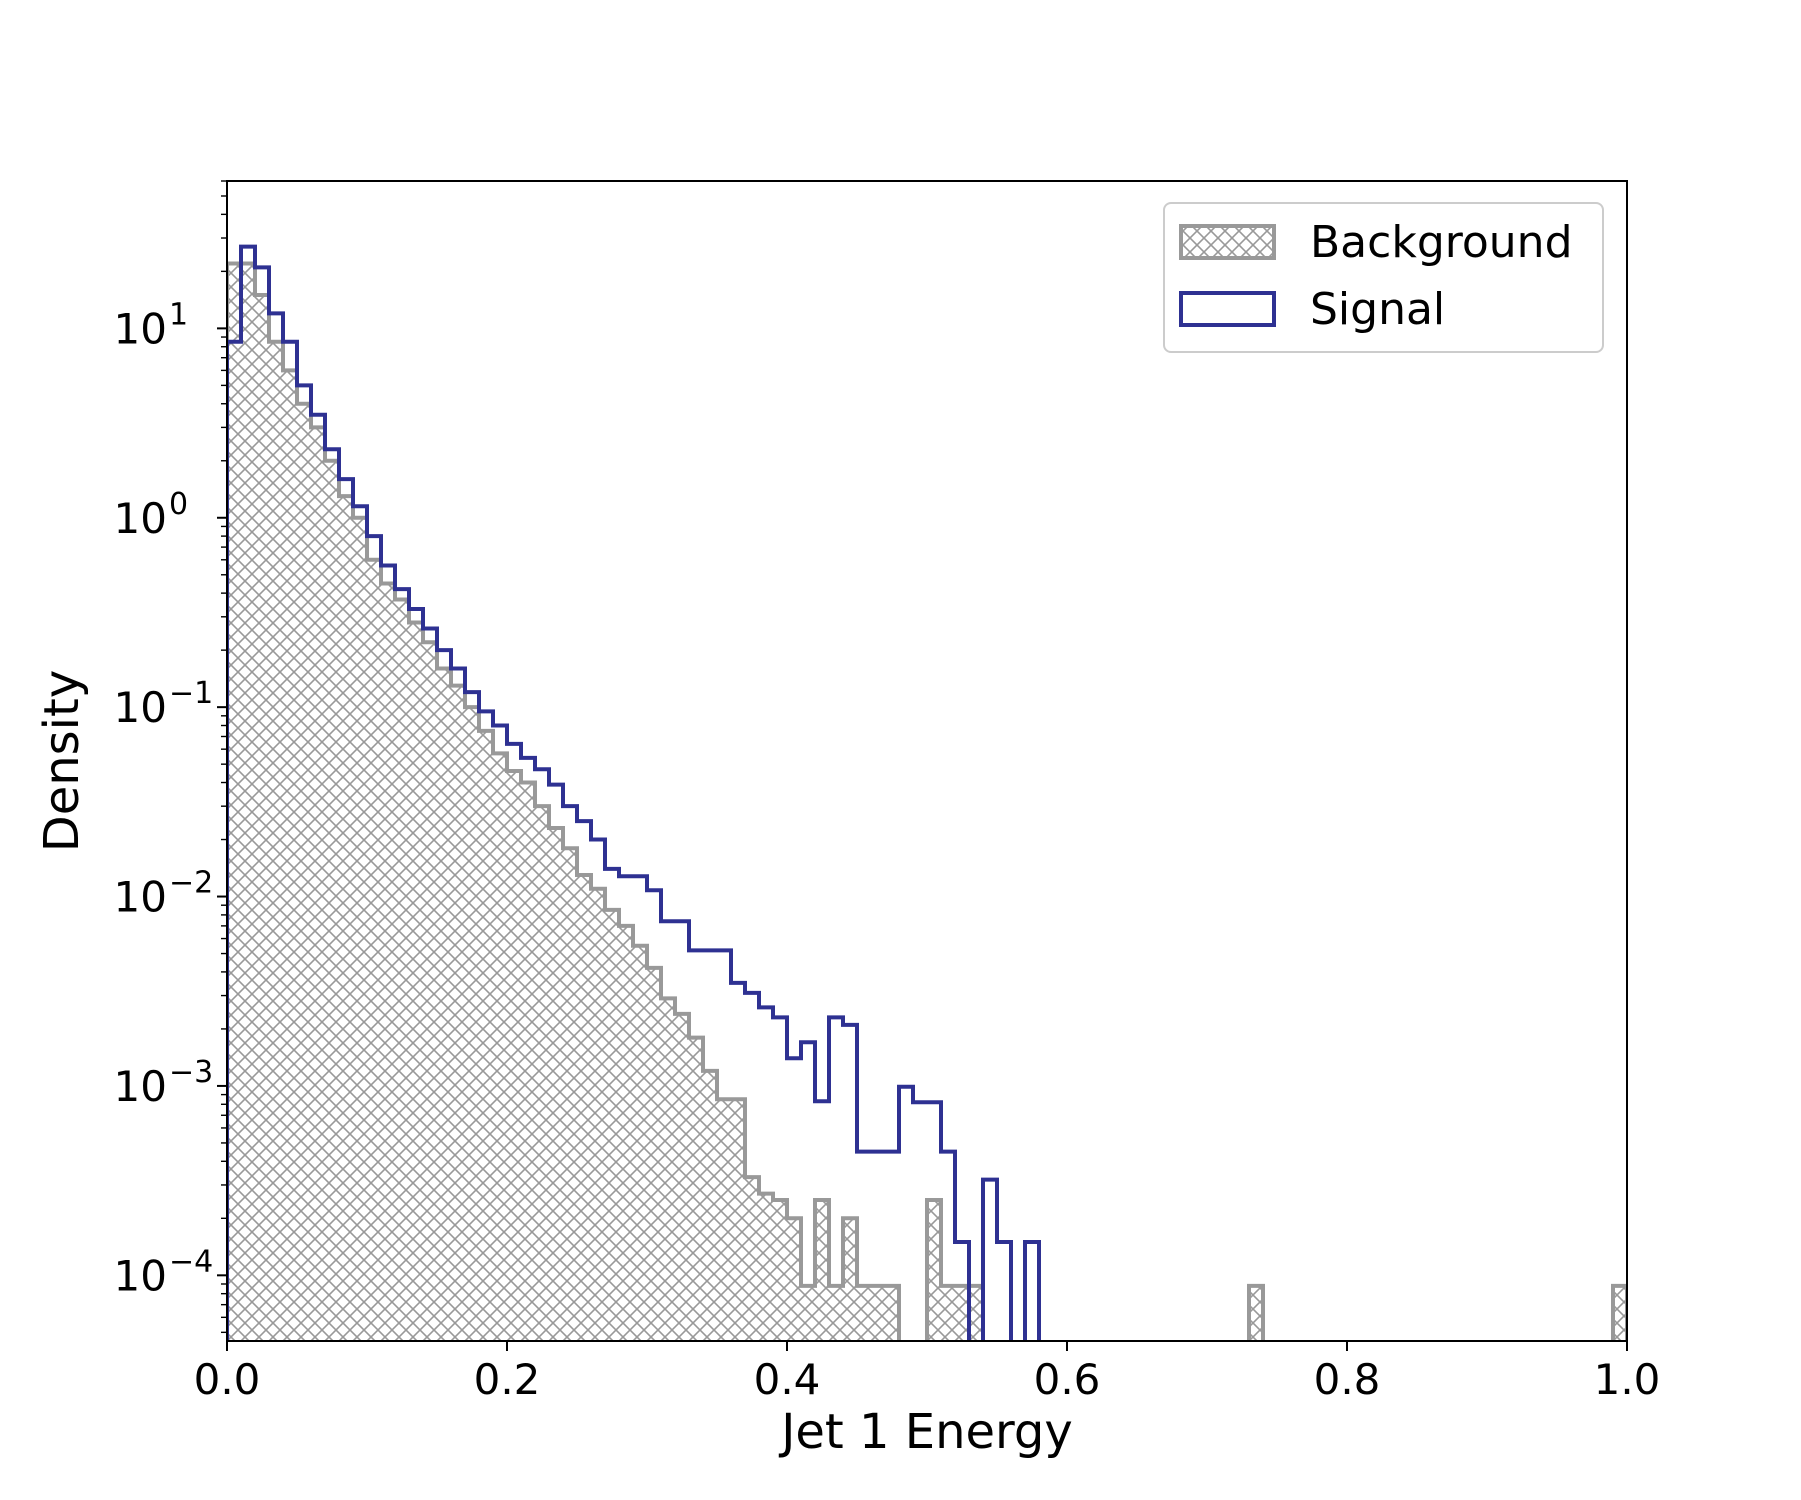 This screenshot has width=1801, height=1500. Describe the element at coordinates (62, 761) in the screenshot. I see `y-axis-label: Density` at that location.